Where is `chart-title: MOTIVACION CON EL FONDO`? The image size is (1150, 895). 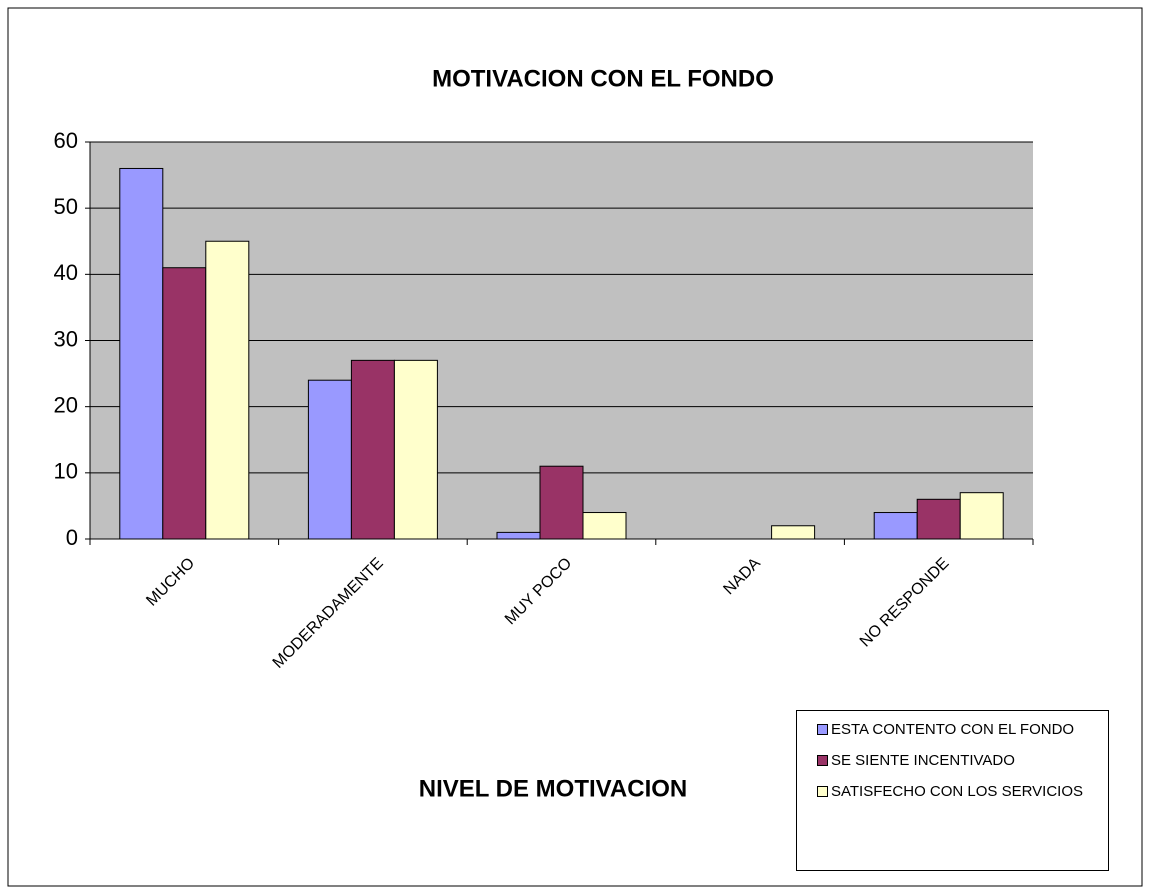
chart-title: MOTIVACION CON EL FONDO is located at coordinates (603, 78).